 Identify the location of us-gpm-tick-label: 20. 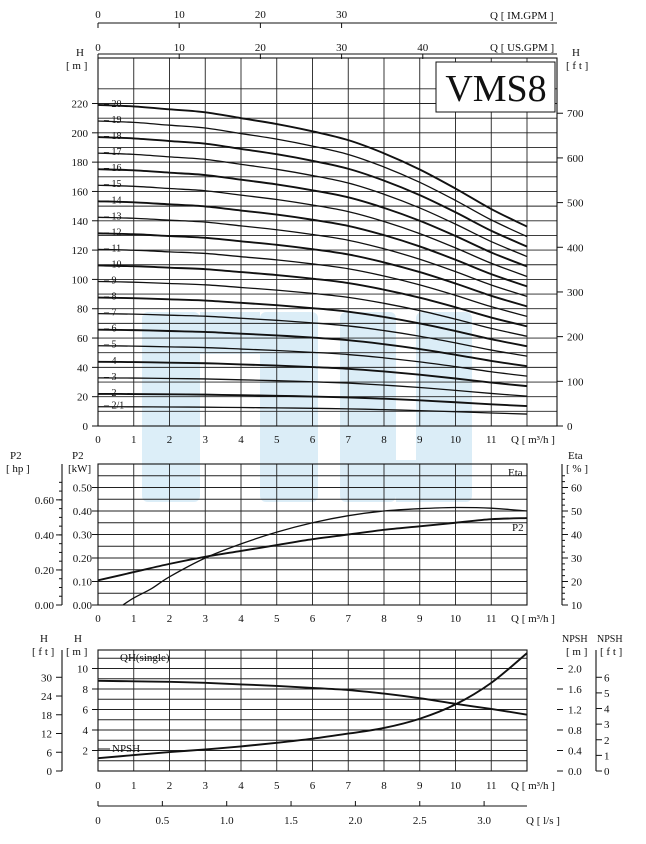
(261, 48).